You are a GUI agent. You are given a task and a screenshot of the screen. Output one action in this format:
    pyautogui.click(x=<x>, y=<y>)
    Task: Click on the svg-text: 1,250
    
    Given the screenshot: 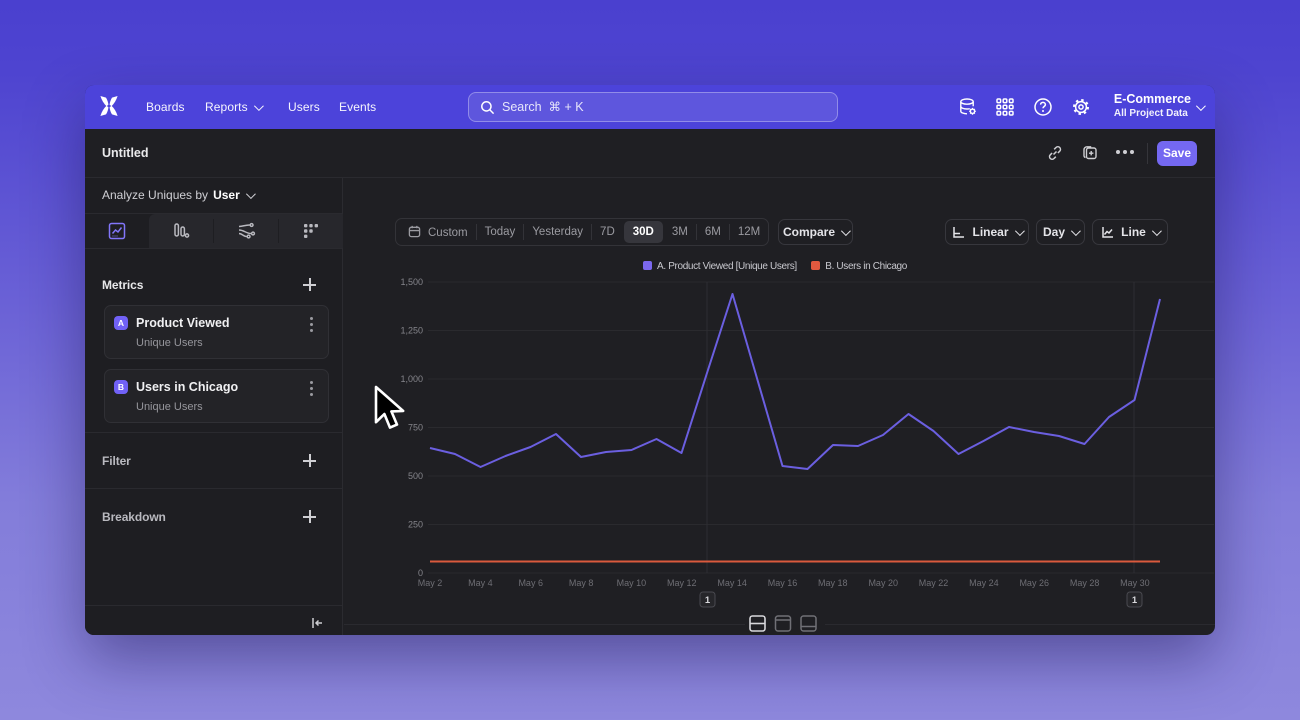 What is the action you would take?
    pyautogui.click(x=411, y=331)
    